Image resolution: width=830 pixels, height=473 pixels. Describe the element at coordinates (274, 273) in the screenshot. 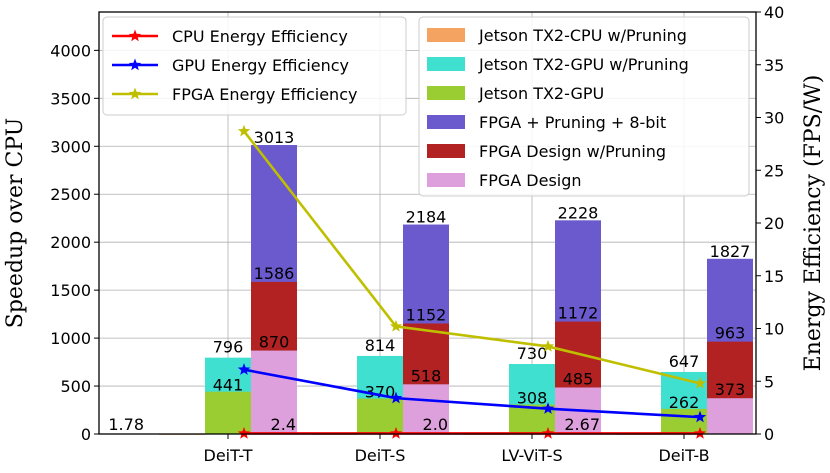

I see `data-label: 1586` at that location.